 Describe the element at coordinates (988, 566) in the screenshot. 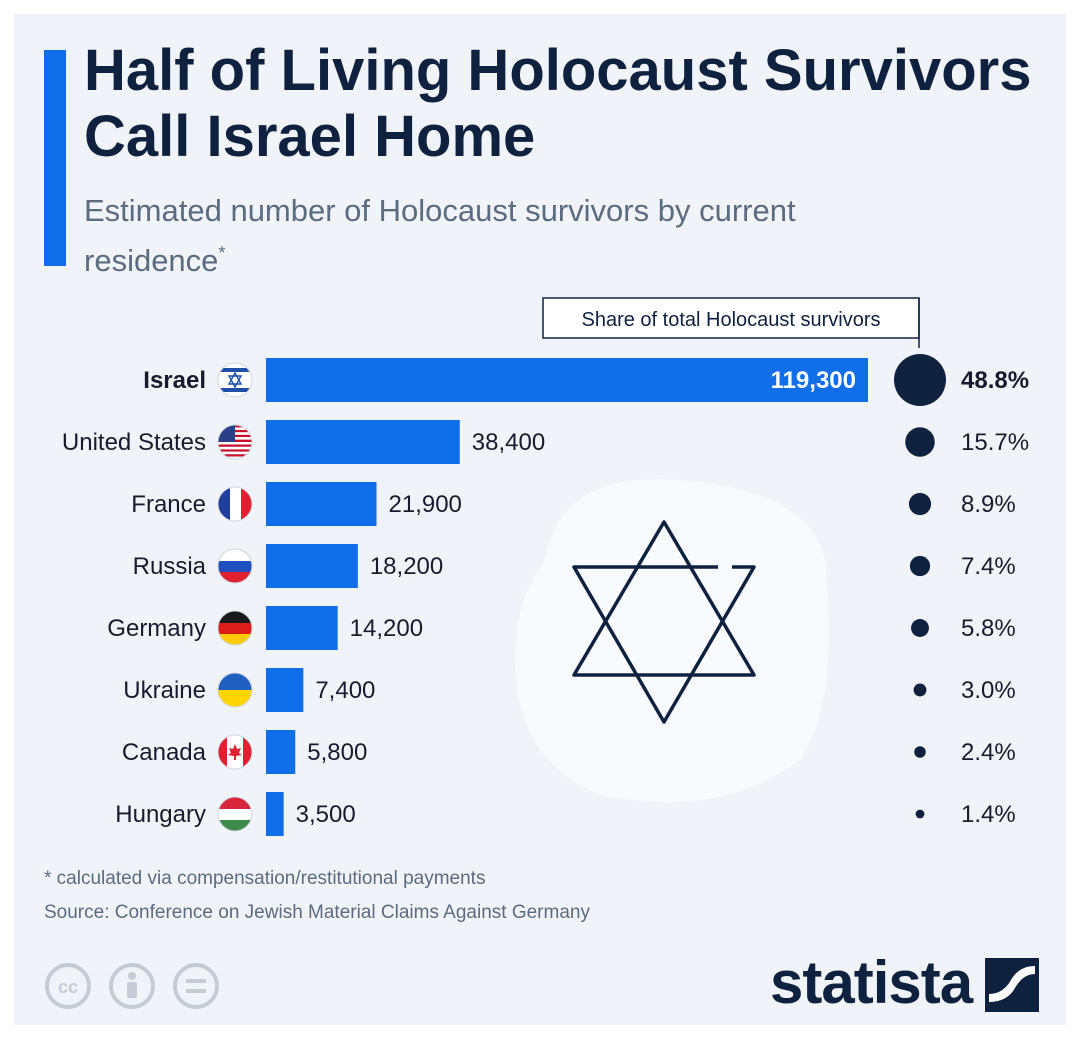

I see `share-label: 7.4%` at that location.